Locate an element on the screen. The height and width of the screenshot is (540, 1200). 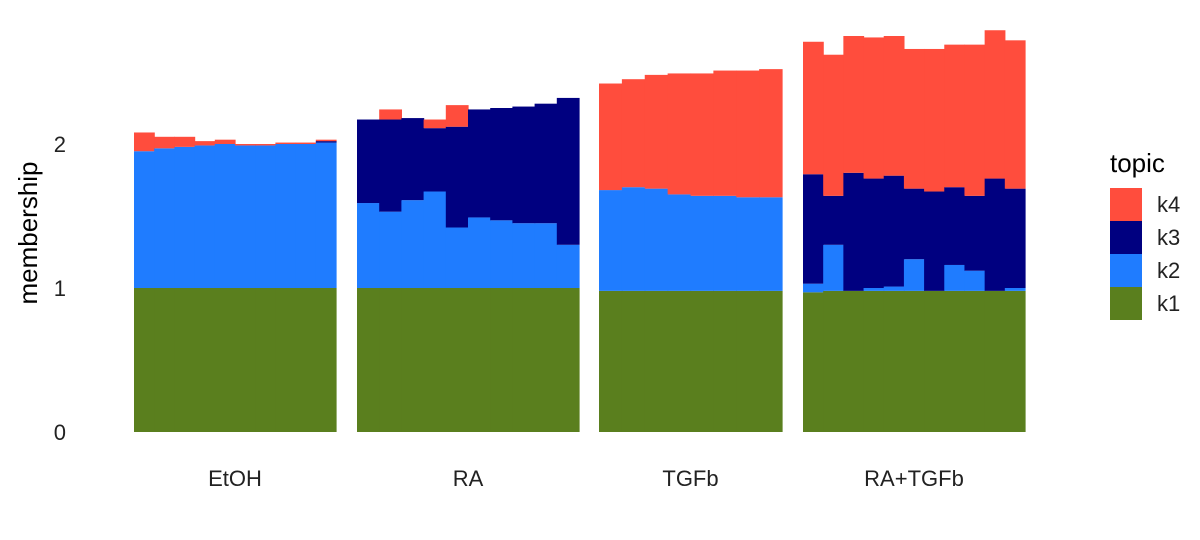
legend: topic k4 k3 k2 k1 is located at coordinates (1145, 234).